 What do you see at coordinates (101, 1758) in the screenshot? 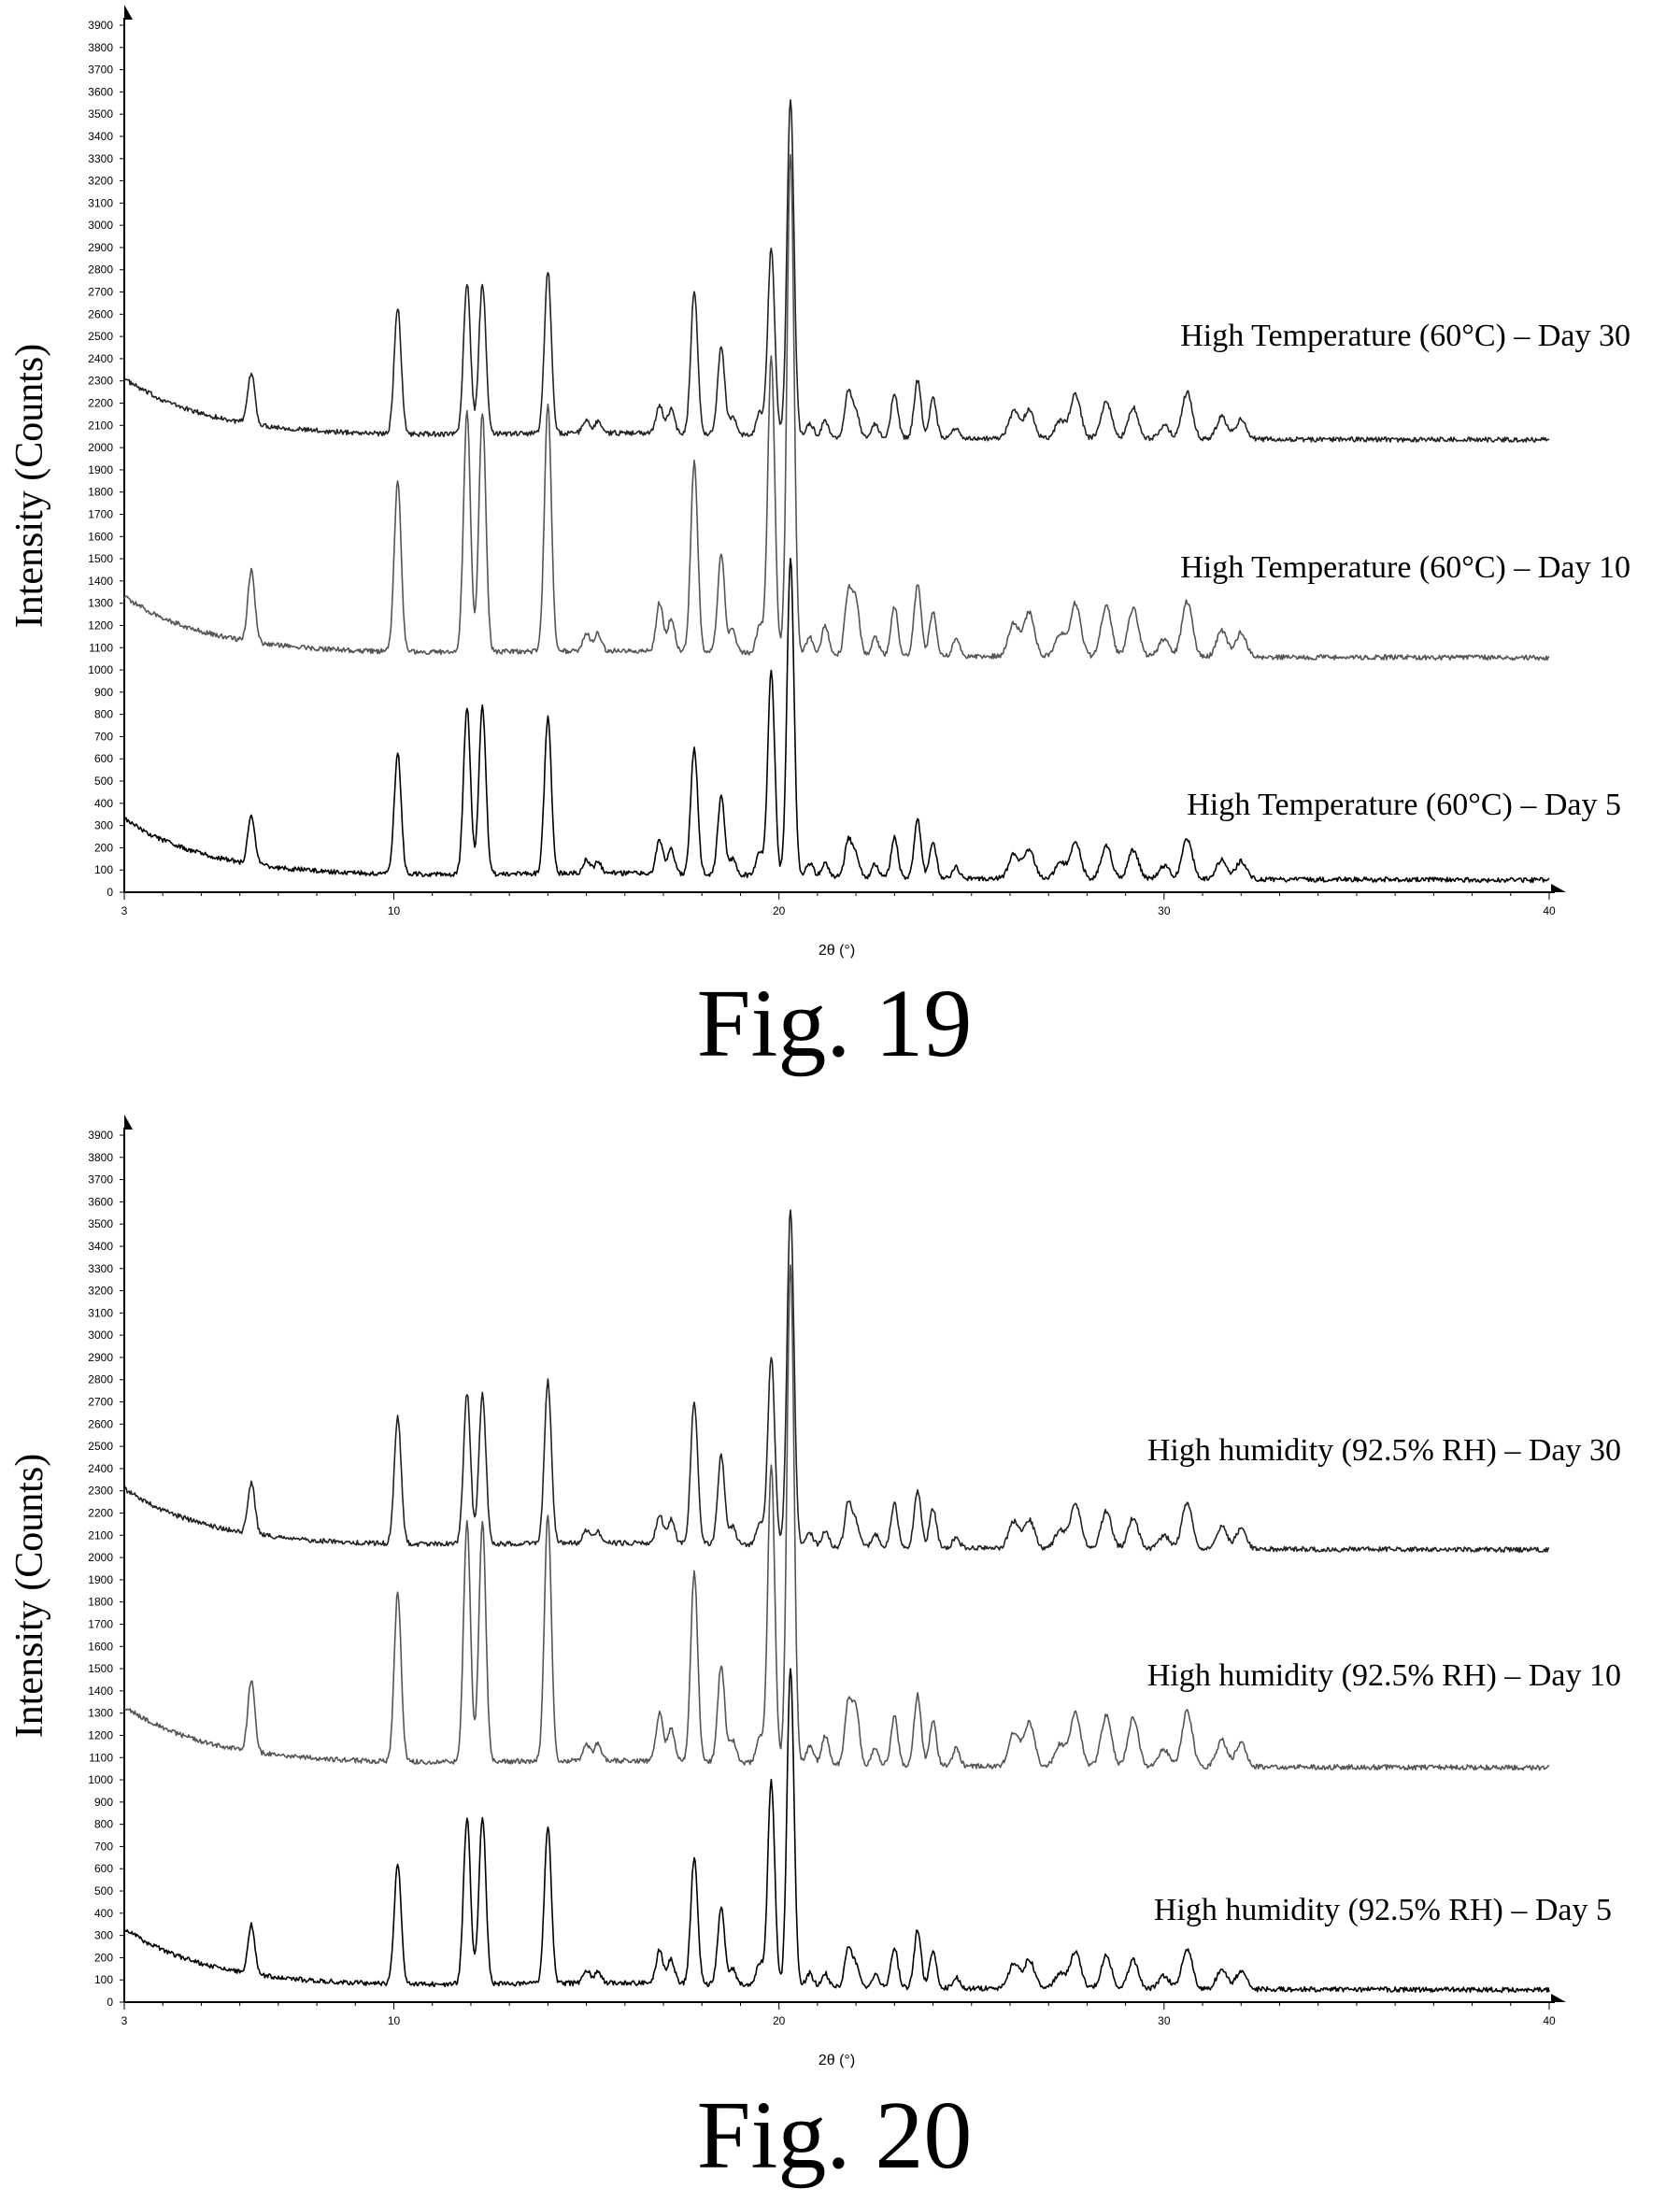
I see `y-tick-label: 1100` at bounding box center [101, 1758].